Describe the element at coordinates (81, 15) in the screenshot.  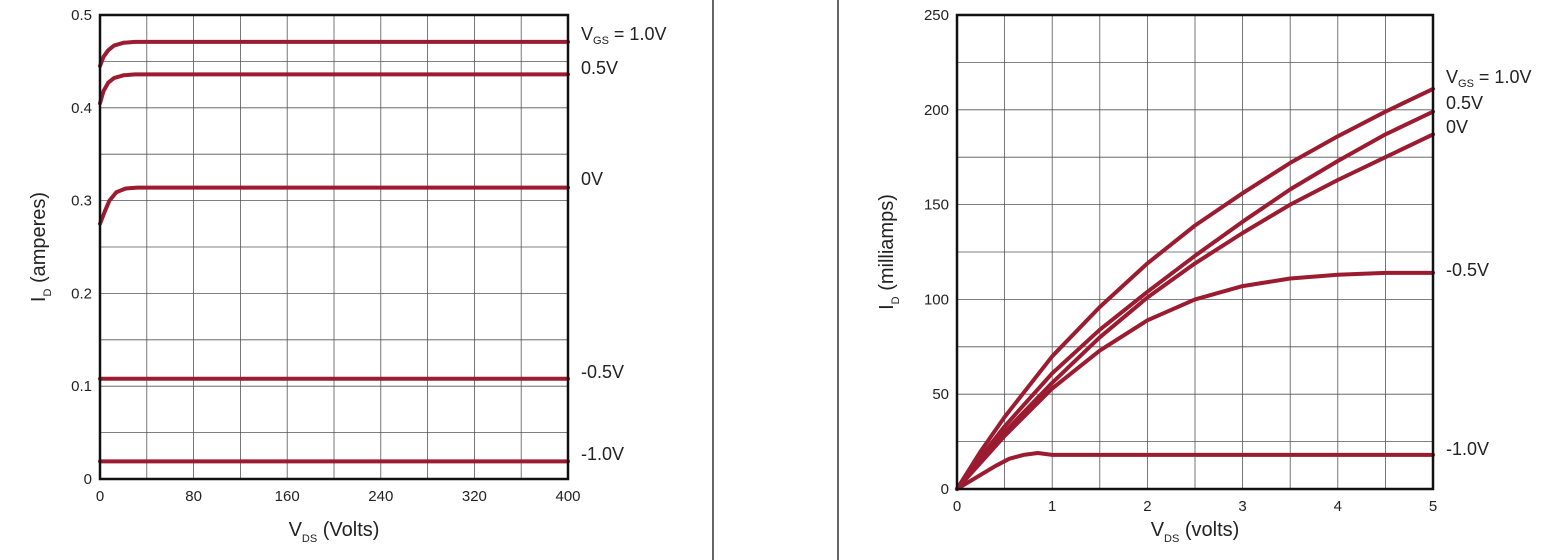
I see `y-tick-label: 0.5` at that location.